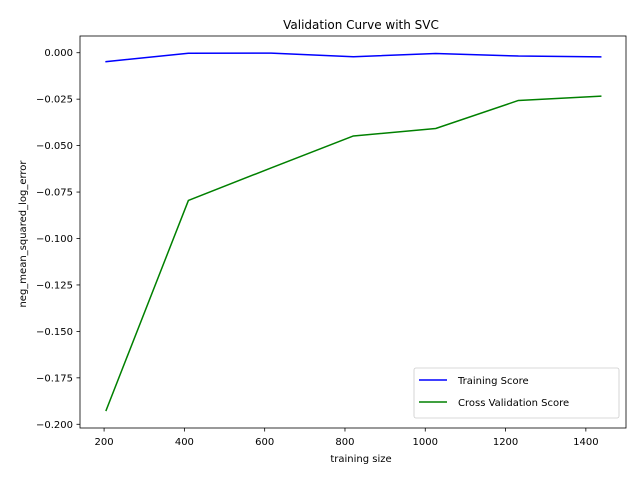  I want to click on x-tick-label: 1400, so click(585, 442).